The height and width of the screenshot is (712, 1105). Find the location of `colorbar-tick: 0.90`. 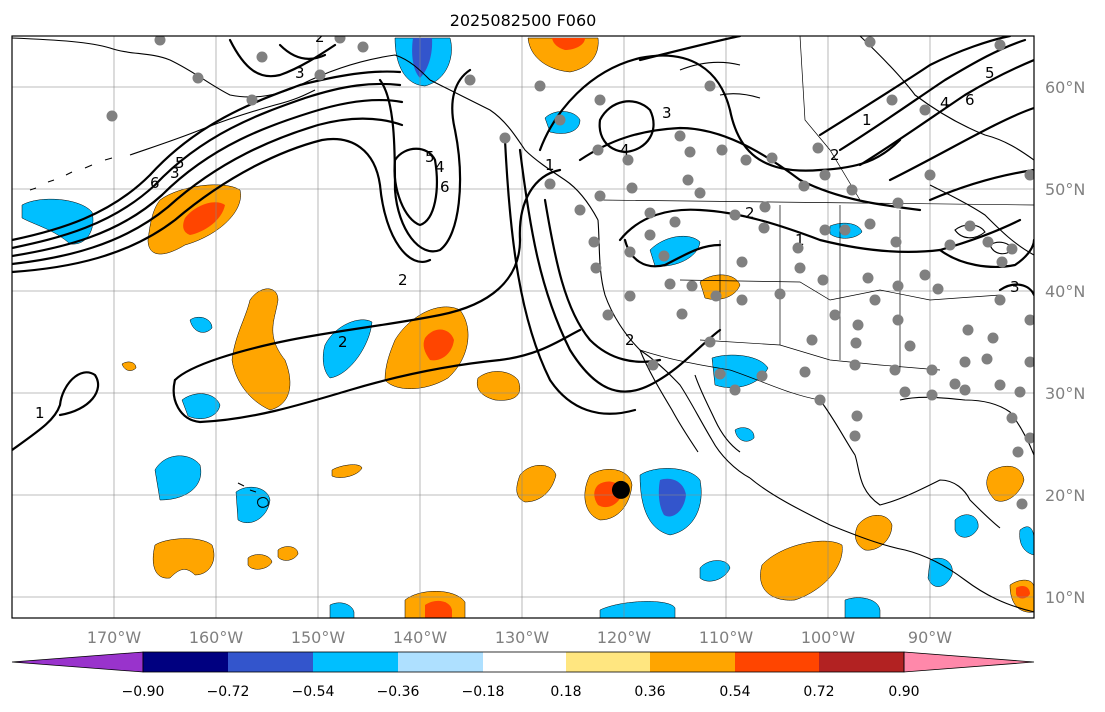

colorbar-tick: 0.90 is located at coordinates (903, 692).